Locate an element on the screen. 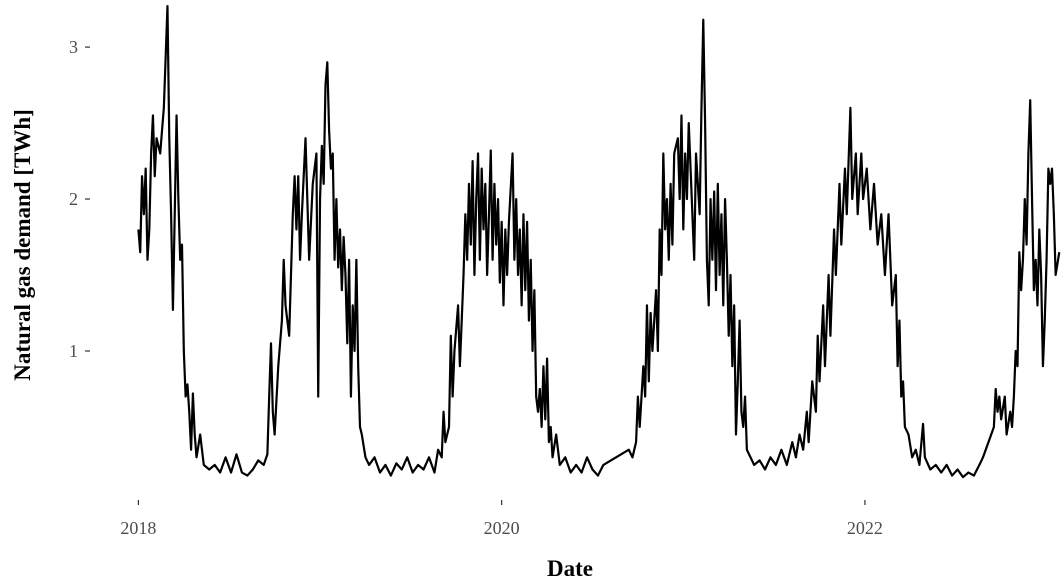  y-tick-label: 3 is located at coordinates (73, 47).